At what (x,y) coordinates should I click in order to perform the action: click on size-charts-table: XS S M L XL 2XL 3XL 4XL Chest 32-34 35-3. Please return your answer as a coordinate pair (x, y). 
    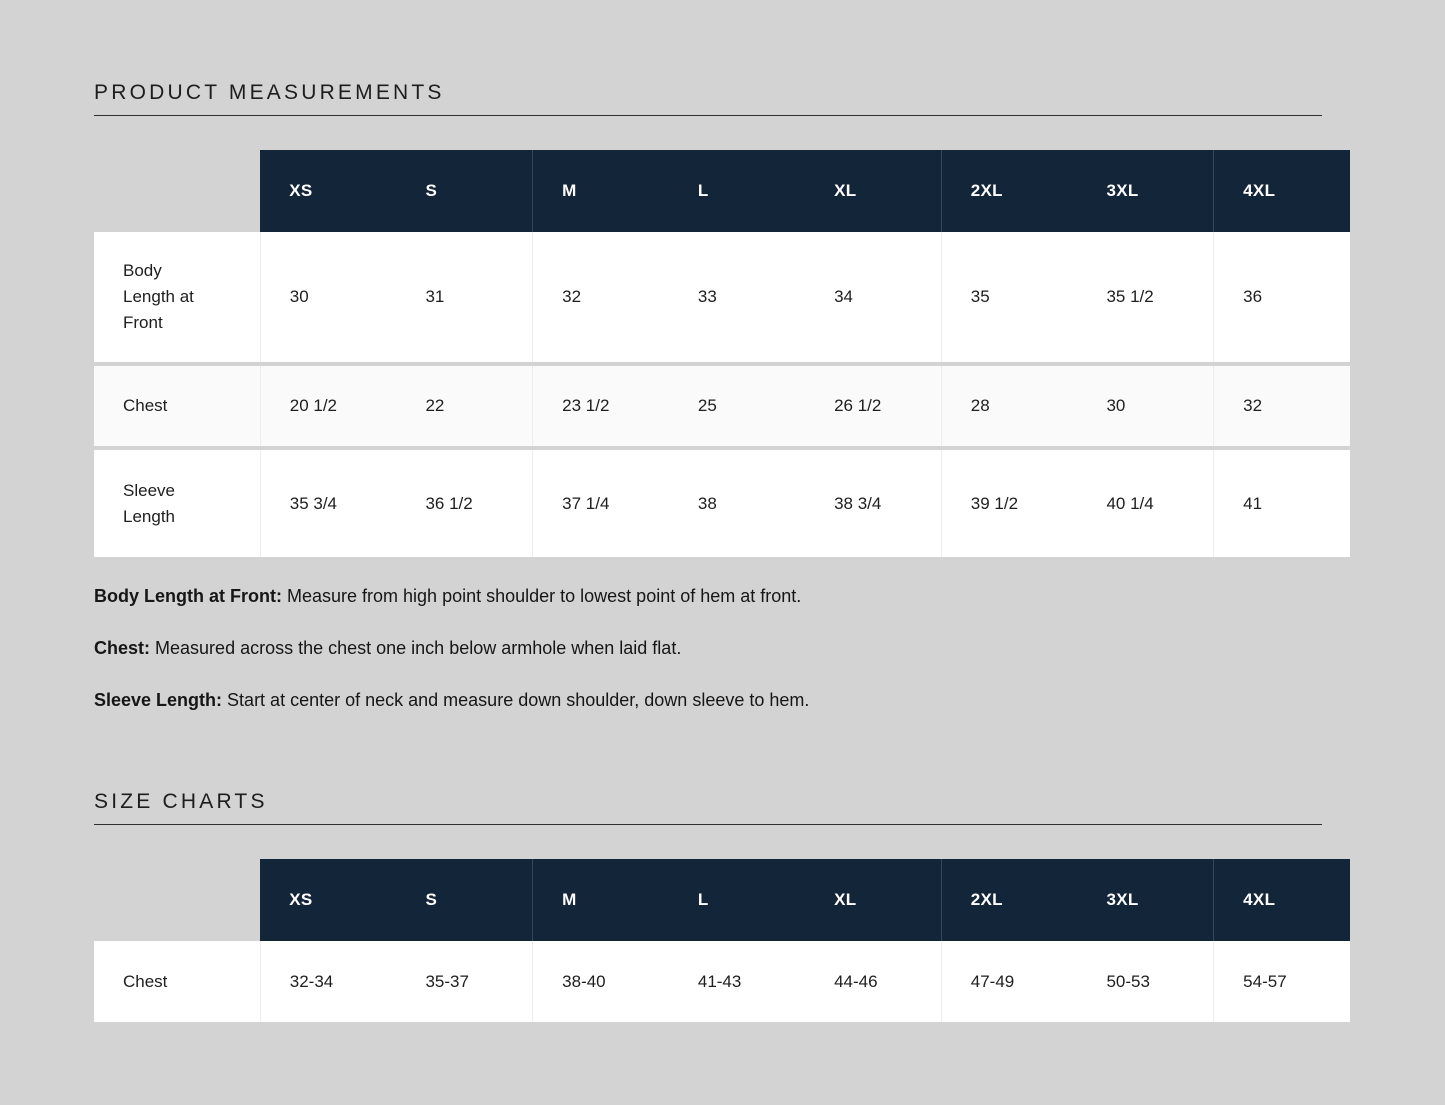
    Looking at the image, I should click on (722, 940).